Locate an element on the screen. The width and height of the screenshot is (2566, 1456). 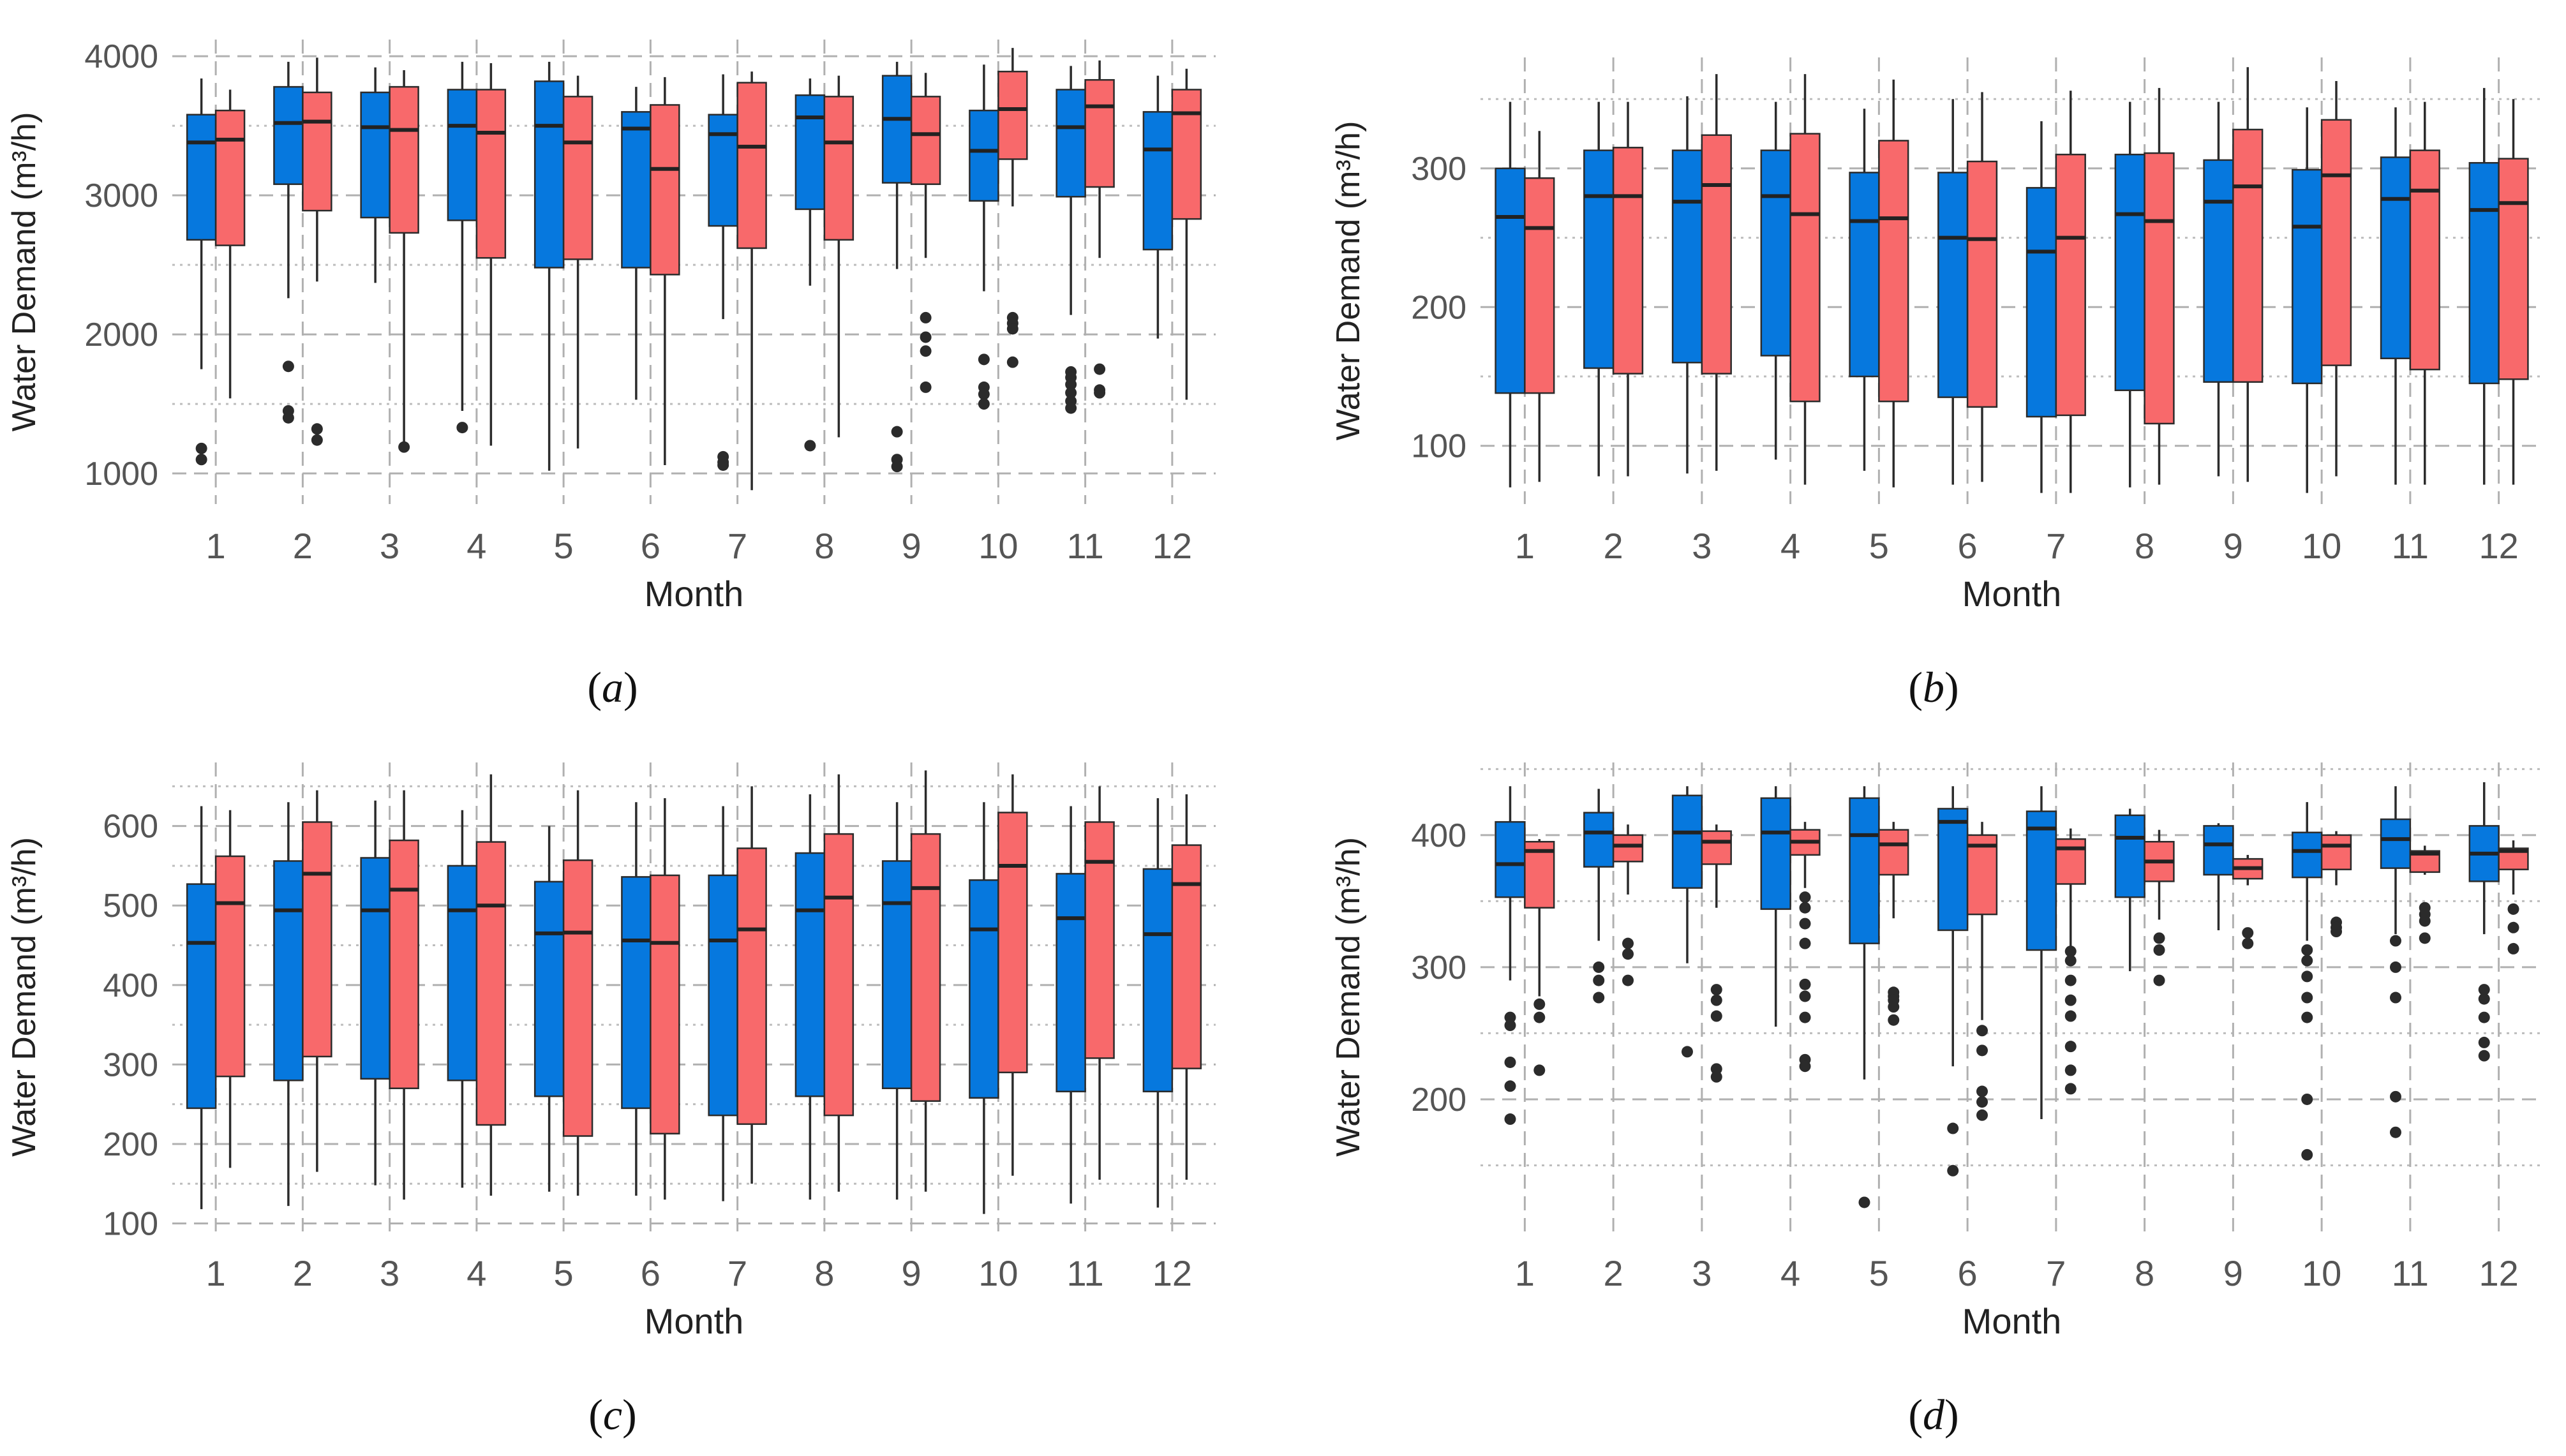
y-tick-label: 600 is located at coordinates (130, 826).